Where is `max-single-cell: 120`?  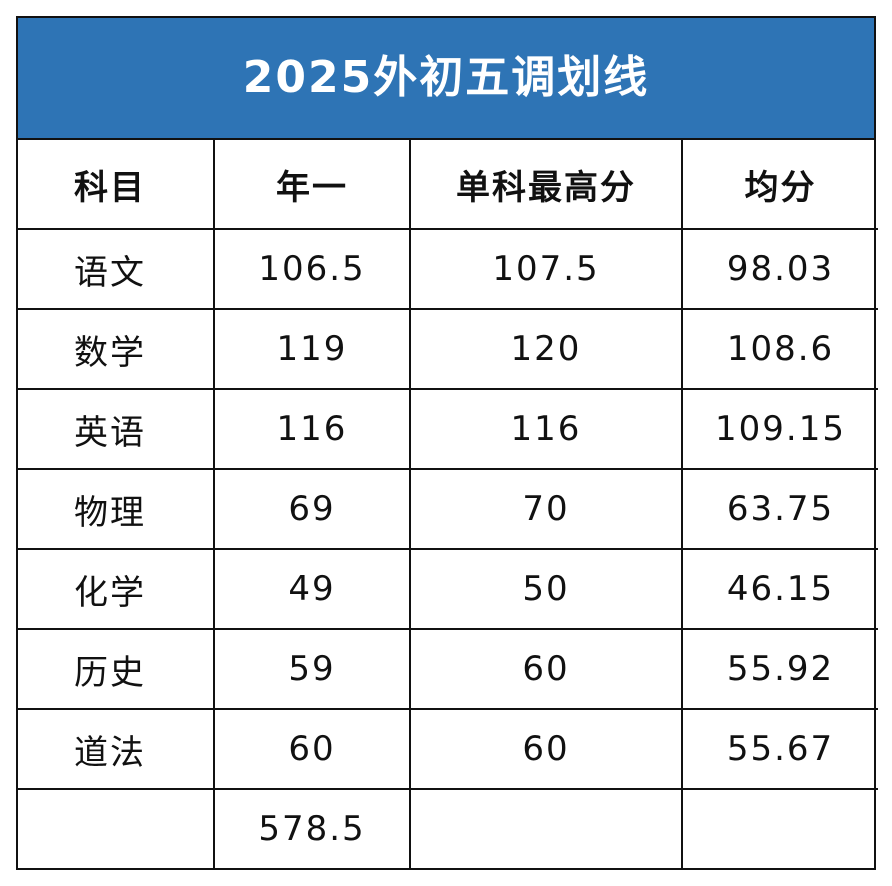 max-single-cell: 120 is located at coordinates (546, 349).